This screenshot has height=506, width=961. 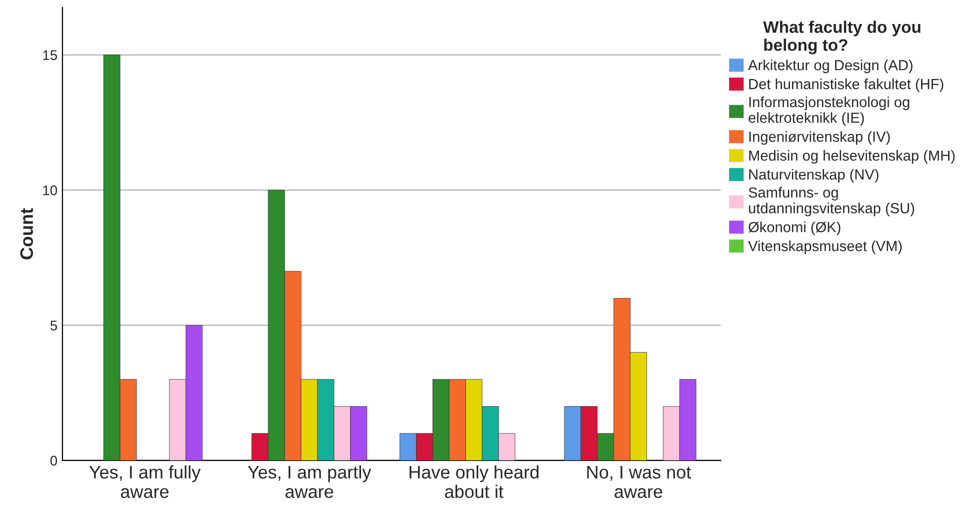 What do you see at coordinates (474, 481) in the screenshot?
I see `x-tick-label: Have only heard about it` at bounding box center [474, 481].